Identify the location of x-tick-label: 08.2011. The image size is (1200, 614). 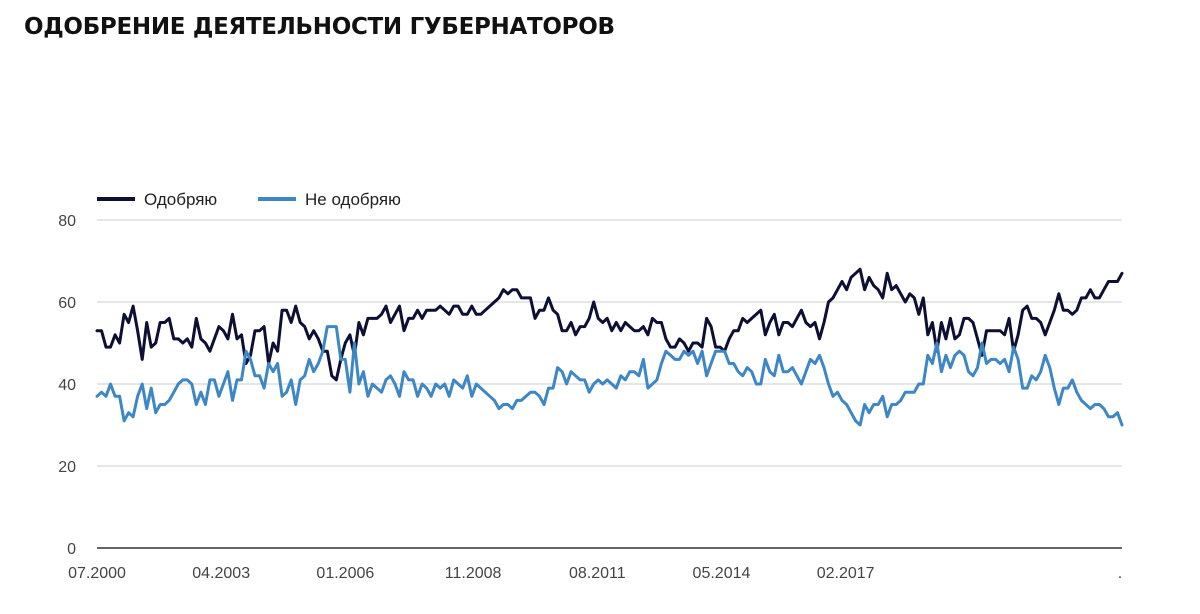
(597, 573).